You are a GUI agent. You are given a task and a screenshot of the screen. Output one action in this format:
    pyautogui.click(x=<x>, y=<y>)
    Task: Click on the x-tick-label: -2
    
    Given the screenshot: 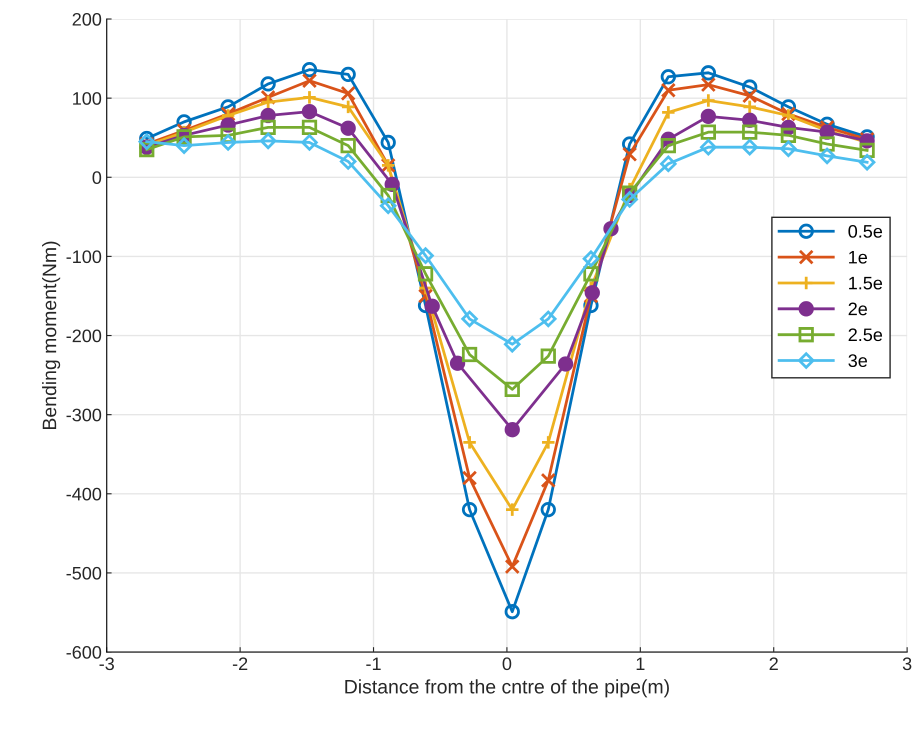 What is the action you would take?
    pyautogui.click(x=240, y=663)
    